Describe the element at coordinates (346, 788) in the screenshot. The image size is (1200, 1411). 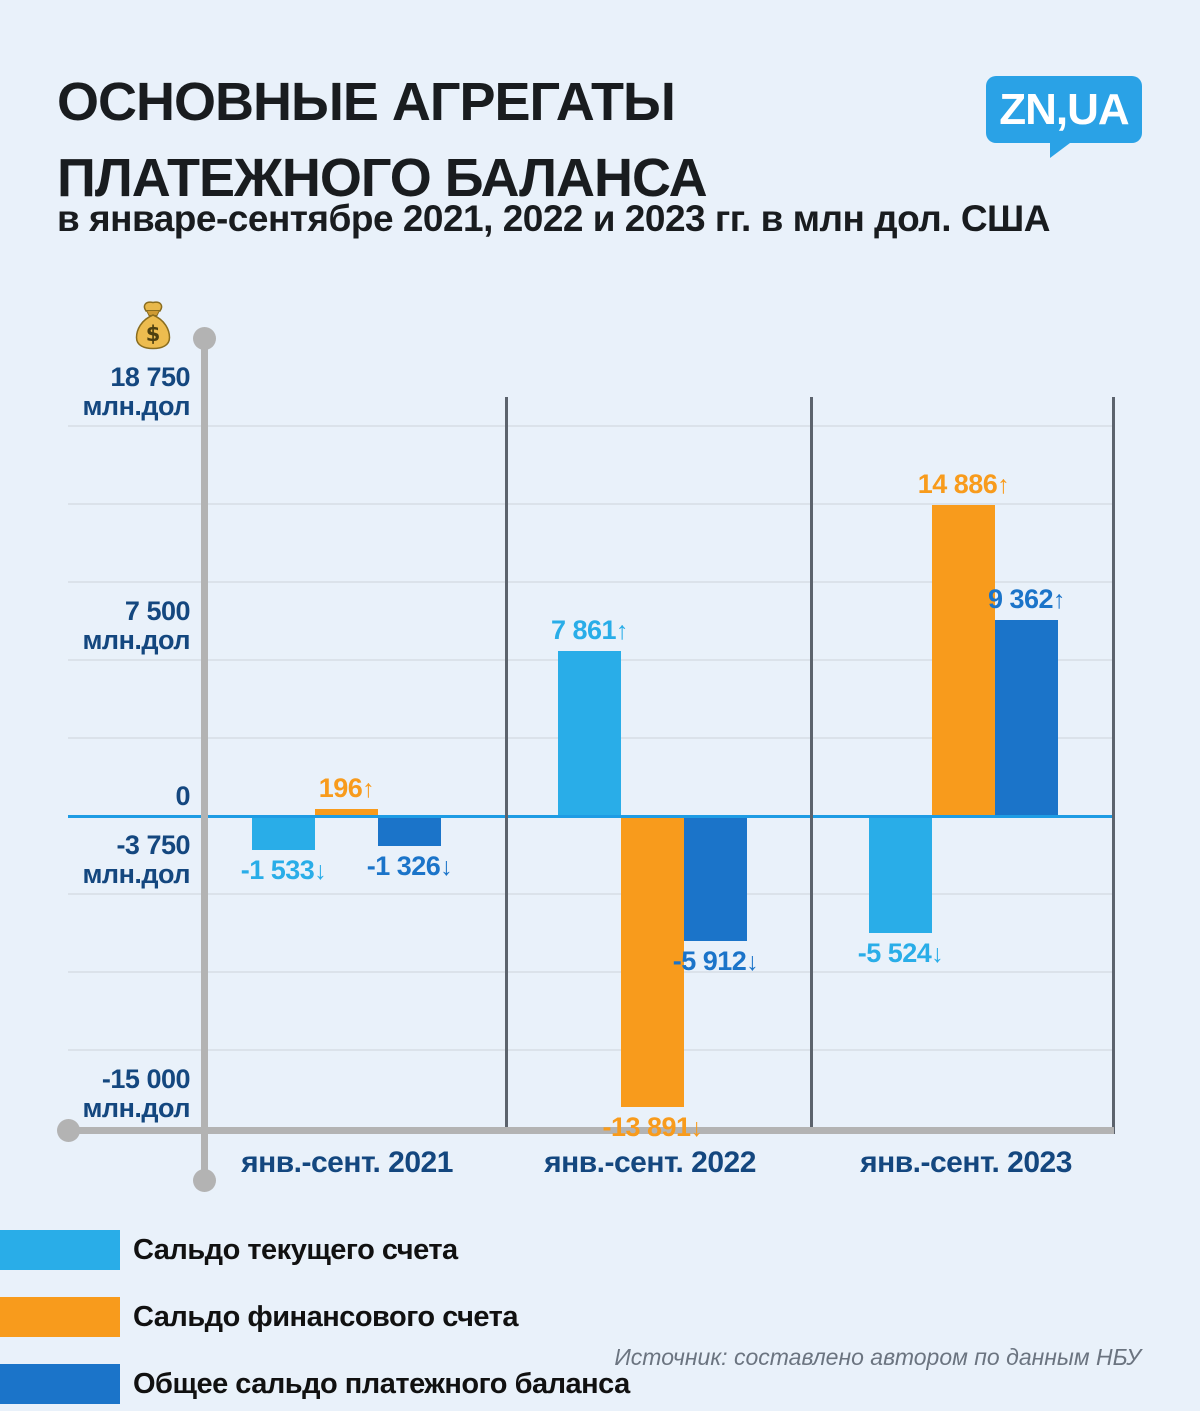
I see `bar-value-series2-group1: 196↑` at that location.